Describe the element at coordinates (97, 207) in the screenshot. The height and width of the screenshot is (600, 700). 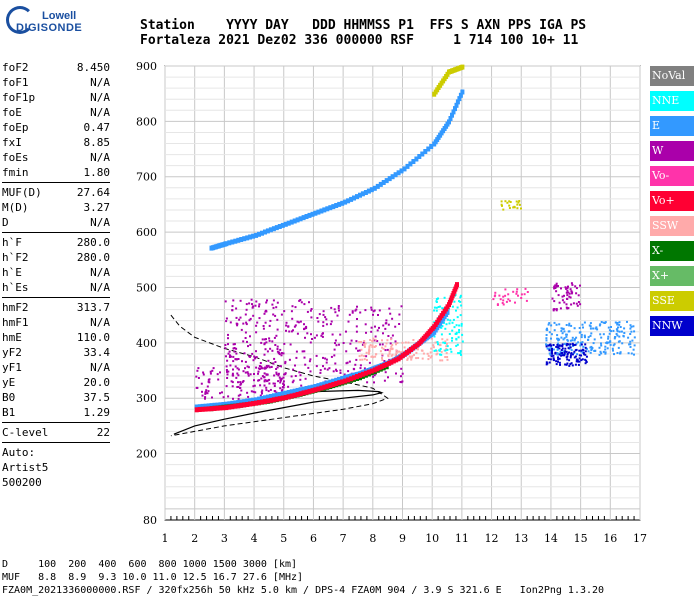
I see `param-value: 3.27` at that location.